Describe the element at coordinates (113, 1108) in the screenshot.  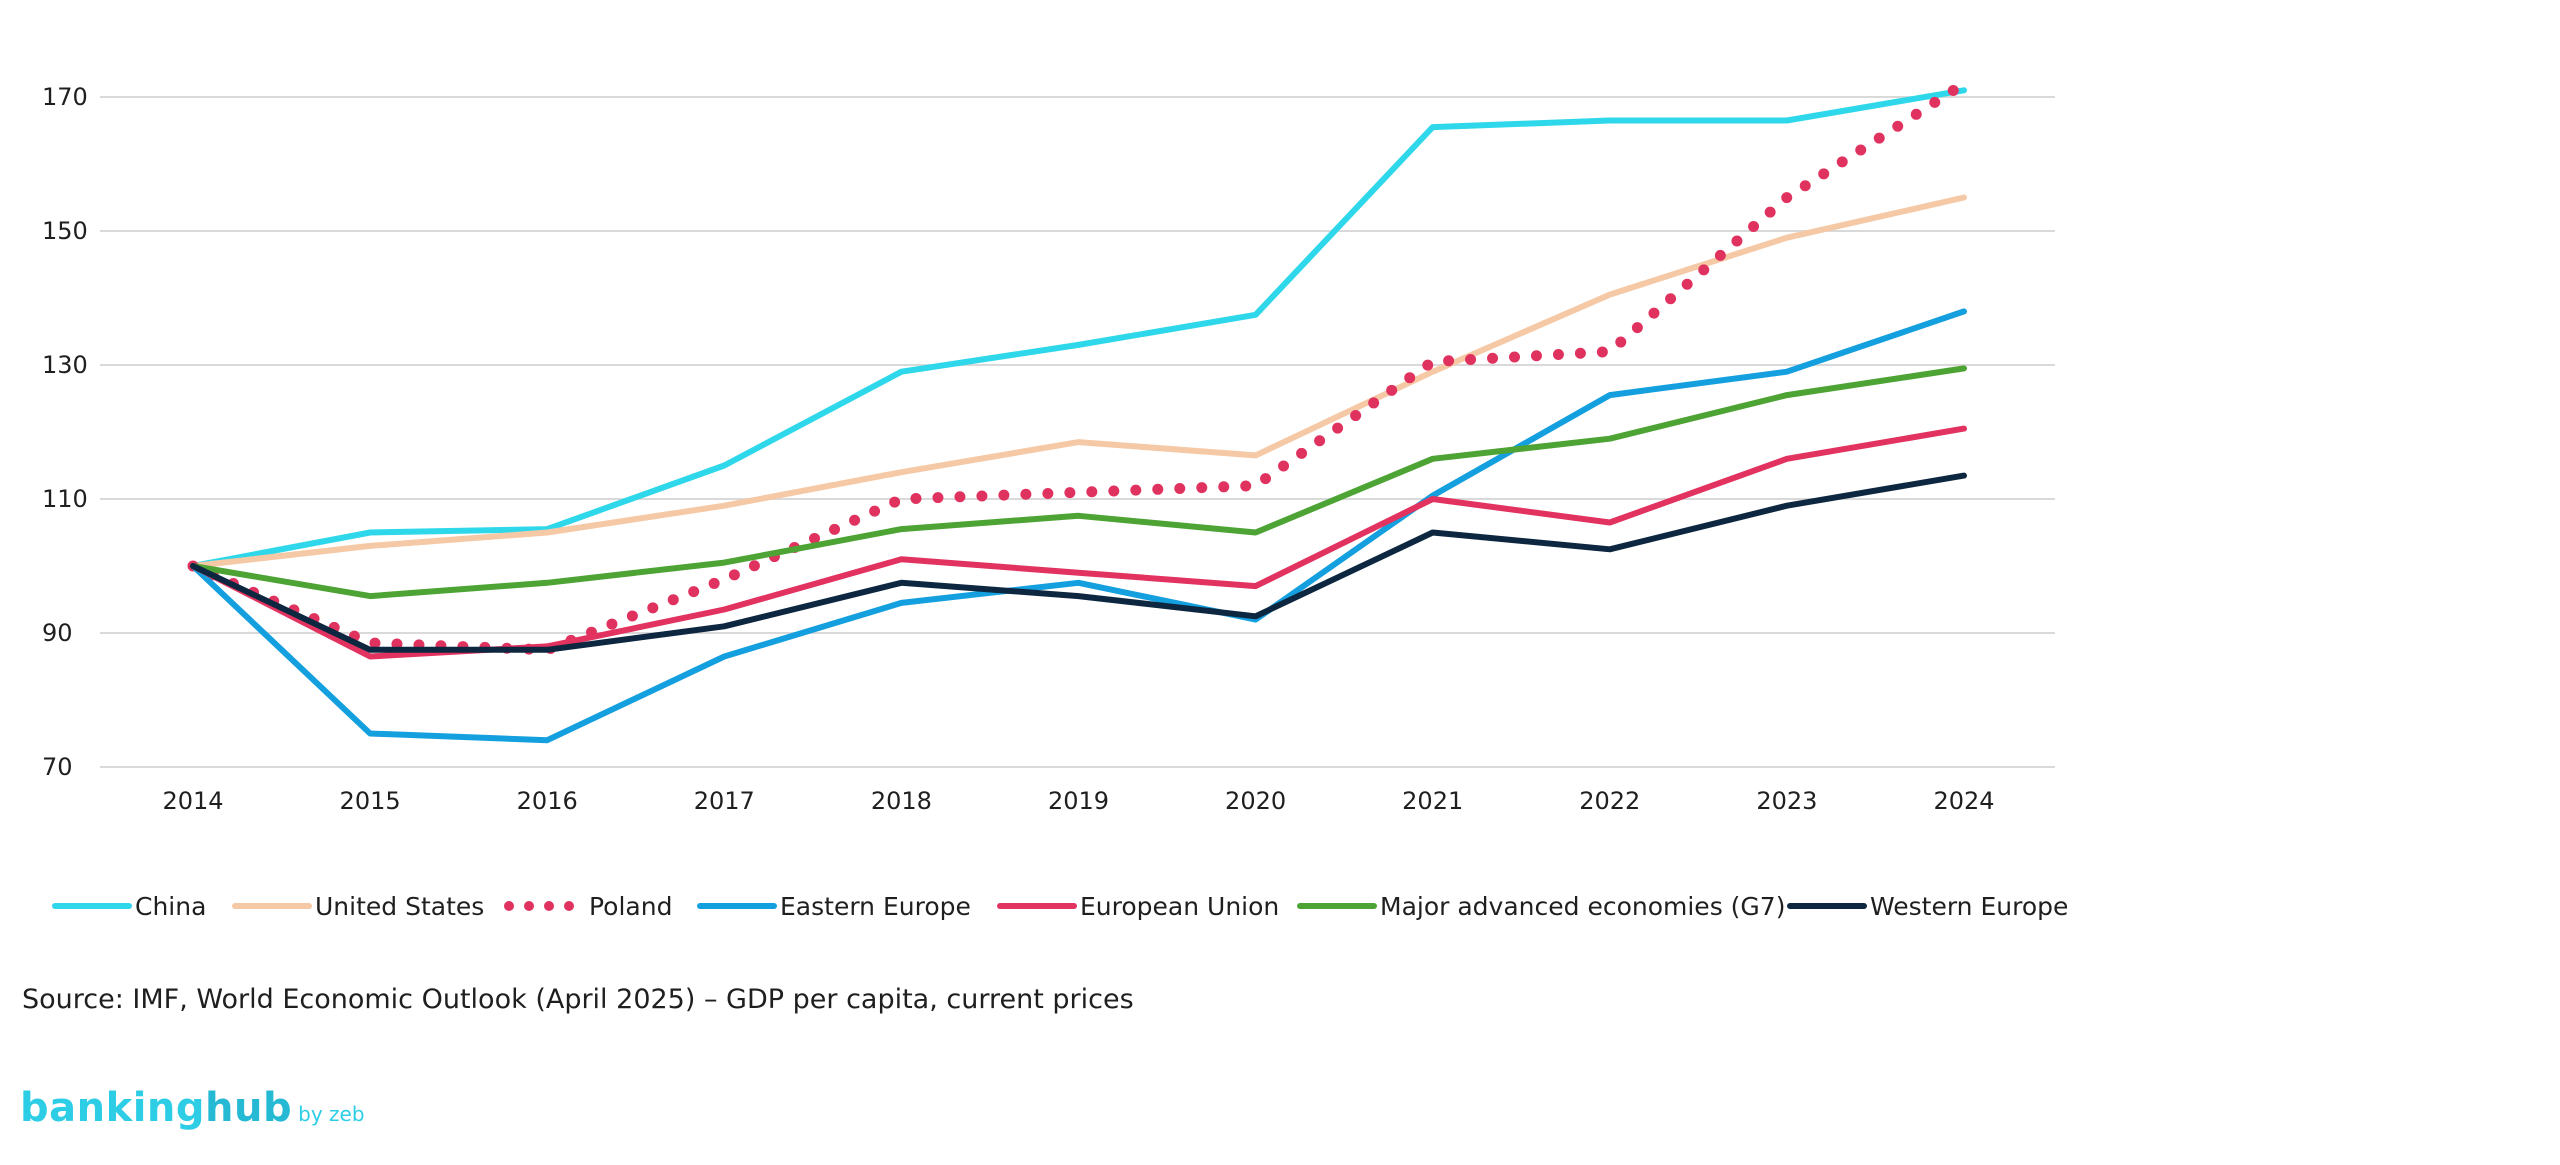
I see `logo-banking: banking` at that location.